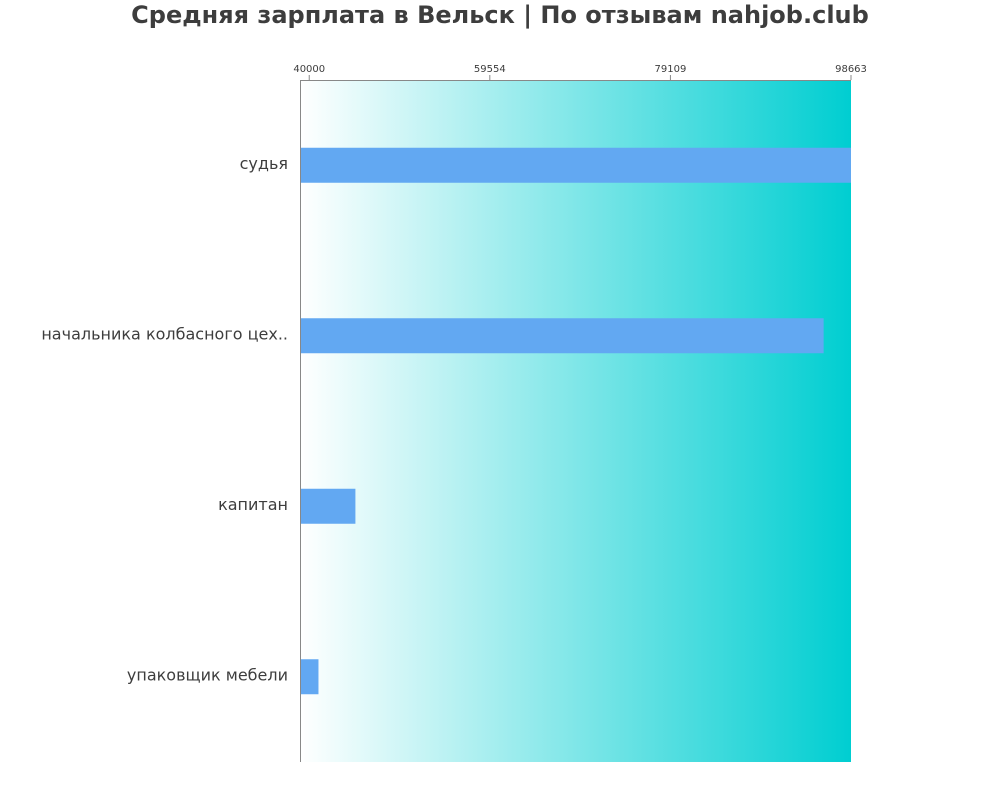 The height and width of the screenshot is (800, 1000). What do you see at coordinates (309, 69) in the screenshot?
I see `x-tick-label-0: 40000` at bounding box center [309, 69].